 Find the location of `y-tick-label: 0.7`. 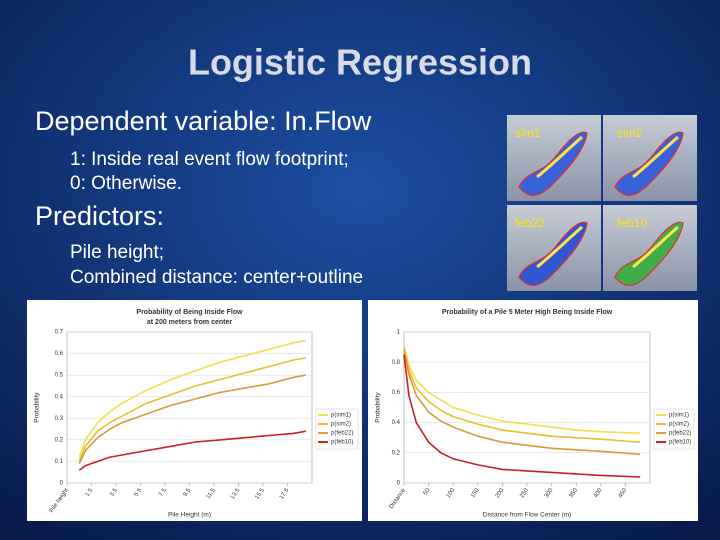

y-tick-label: 0.7 is located at coordinates (59, 333).